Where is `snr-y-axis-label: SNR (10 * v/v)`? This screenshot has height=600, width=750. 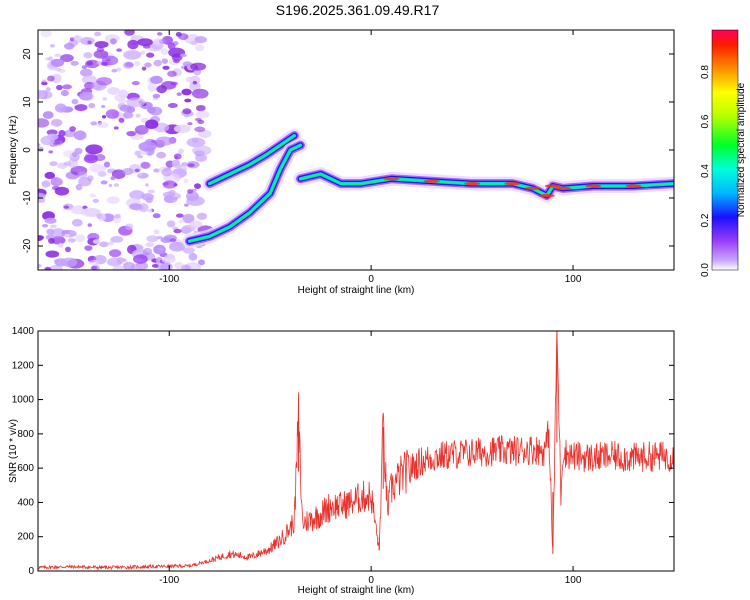
snr-y-axis-label: SNR (10 * v/v) is located at coordinates (13, 451).